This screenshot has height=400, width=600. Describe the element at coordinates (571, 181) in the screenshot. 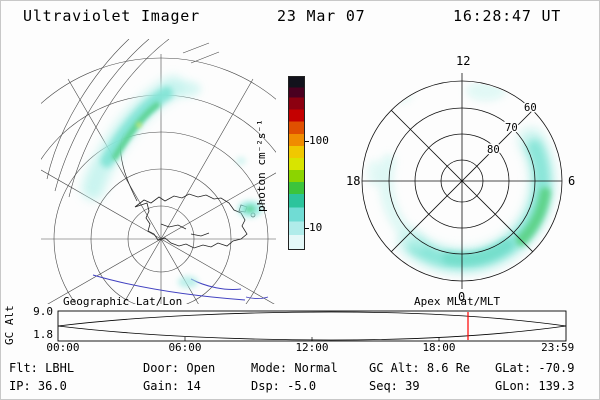

I see `mlt-label-6: 6` at that location.